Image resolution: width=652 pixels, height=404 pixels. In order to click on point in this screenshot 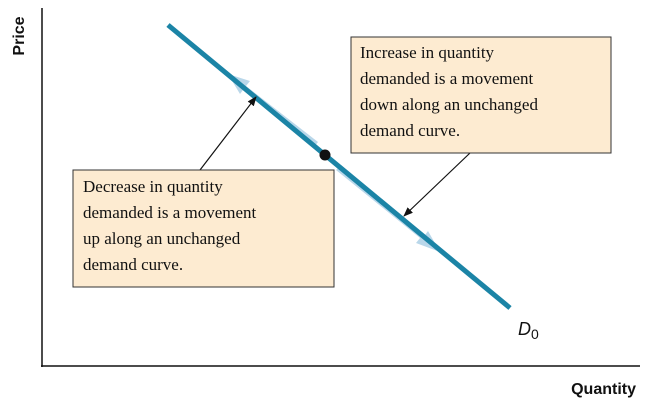, I will do `click(325, 155)`.